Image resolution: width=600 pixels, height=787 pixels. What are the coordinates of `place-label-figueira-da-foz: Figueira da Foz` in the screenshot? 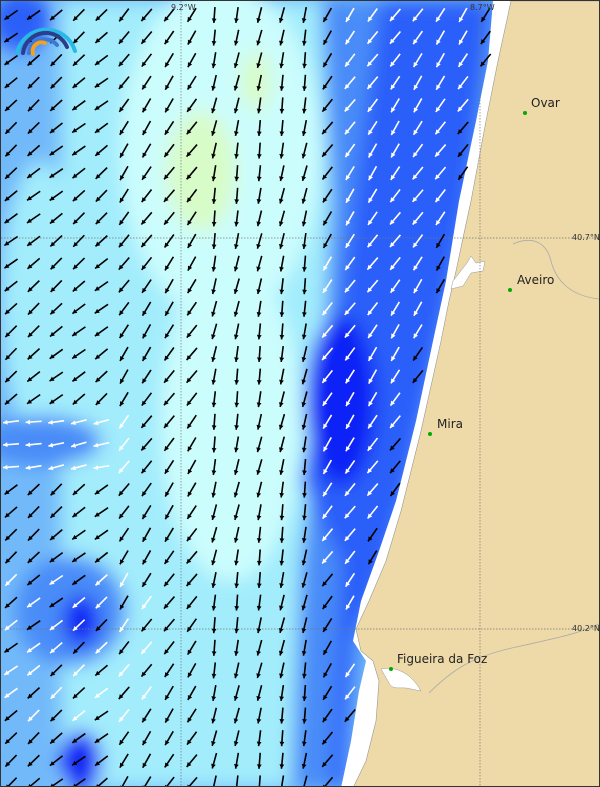 It's located at (442, 659).